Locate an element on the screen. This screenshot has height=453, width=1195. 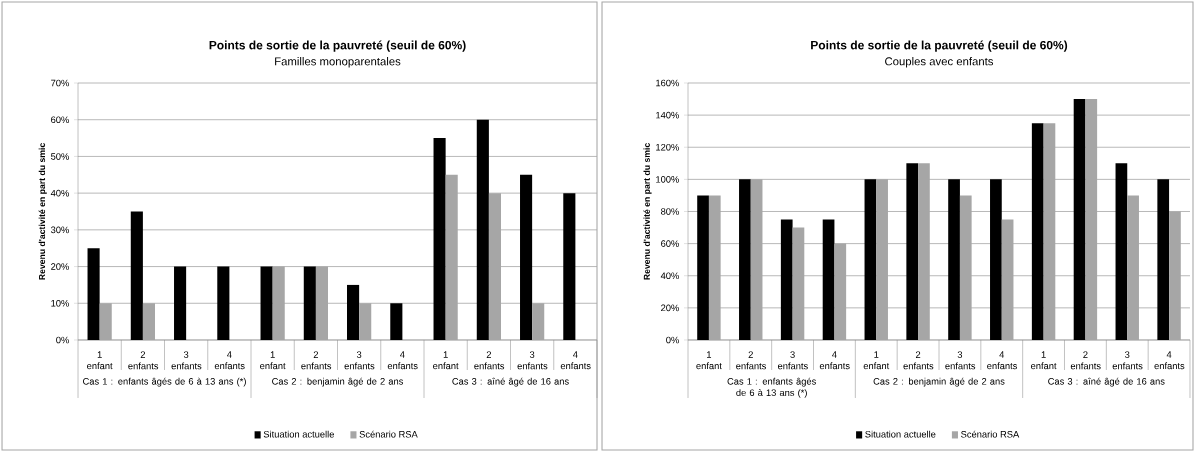
y-tick-label: 100% is located at coordinates (667, 179).